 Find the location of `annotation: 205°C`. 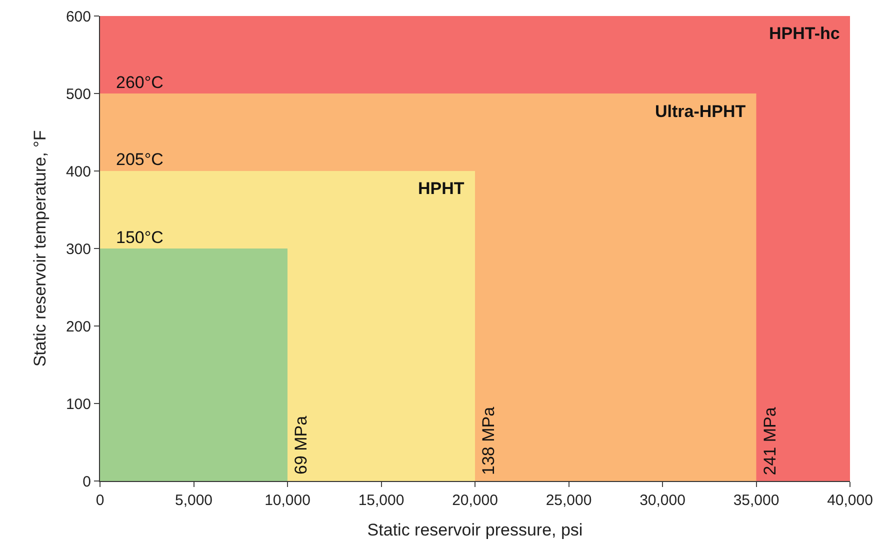

annotation: 205°C is located at coordinates (140, 159).